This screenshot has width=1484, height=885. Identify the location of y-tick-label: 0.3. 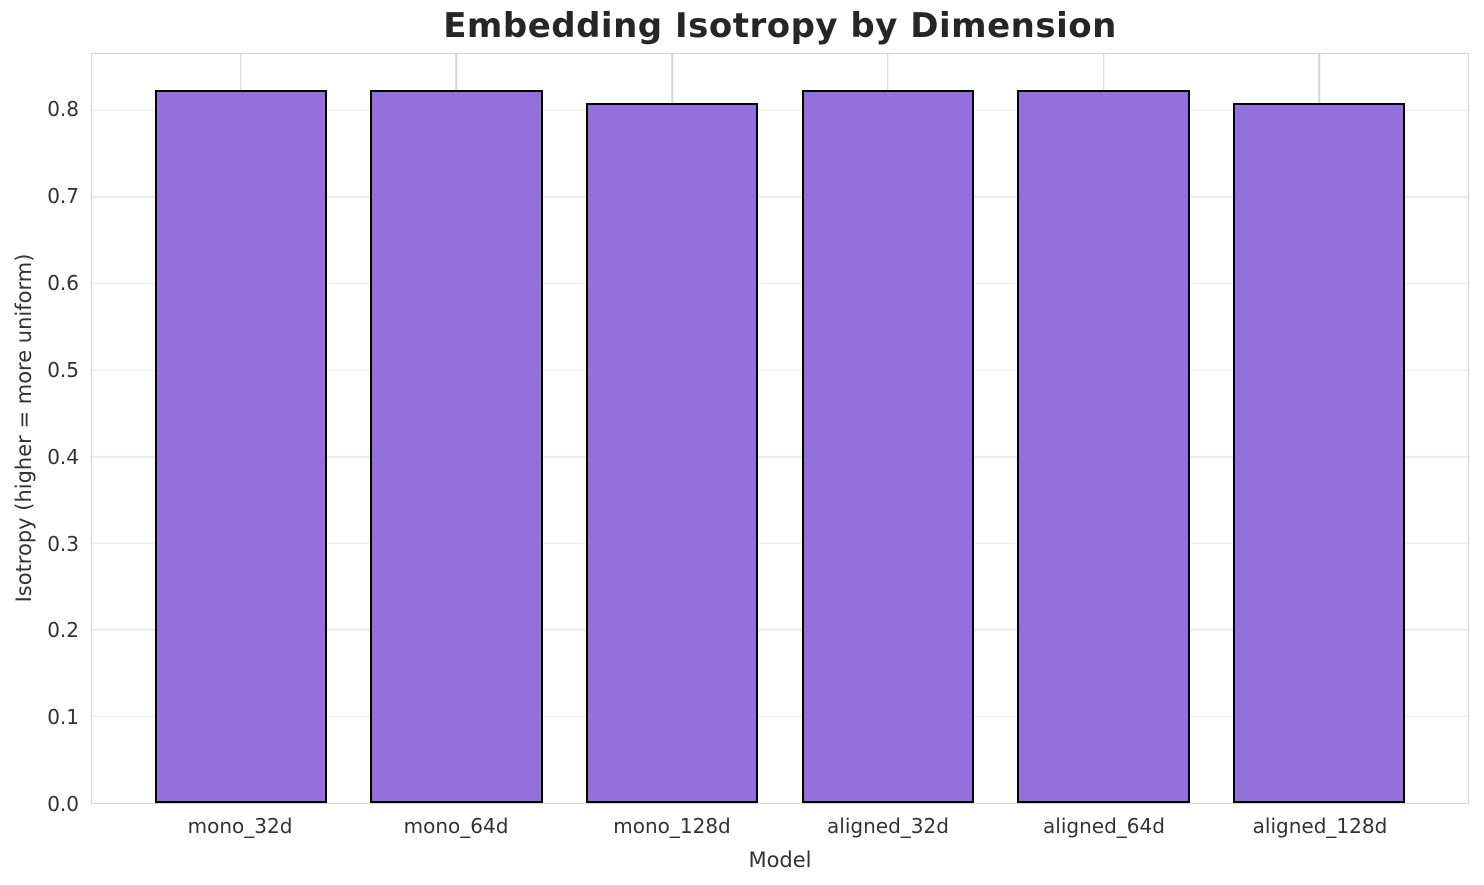
(63, 543).